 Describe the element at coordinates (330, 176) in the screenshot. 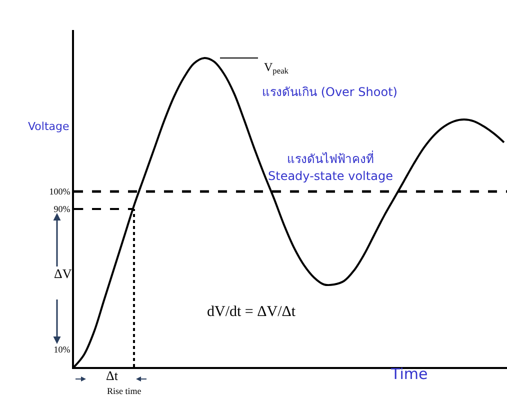

I see `annotation: Steady-state voltage` at that location.